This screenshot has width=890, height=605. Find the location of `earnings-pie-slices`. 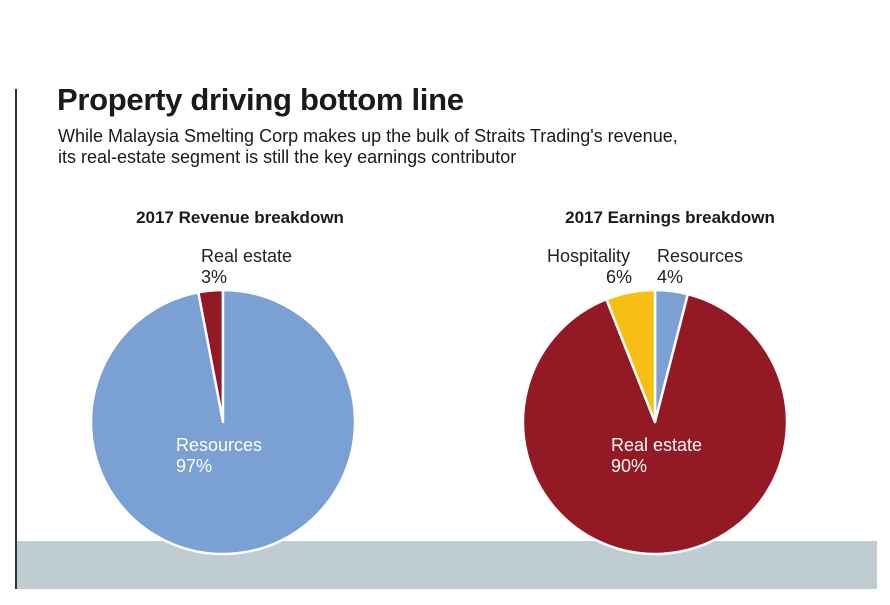

earnings-pie-slices is located at coordinates (655, 422).